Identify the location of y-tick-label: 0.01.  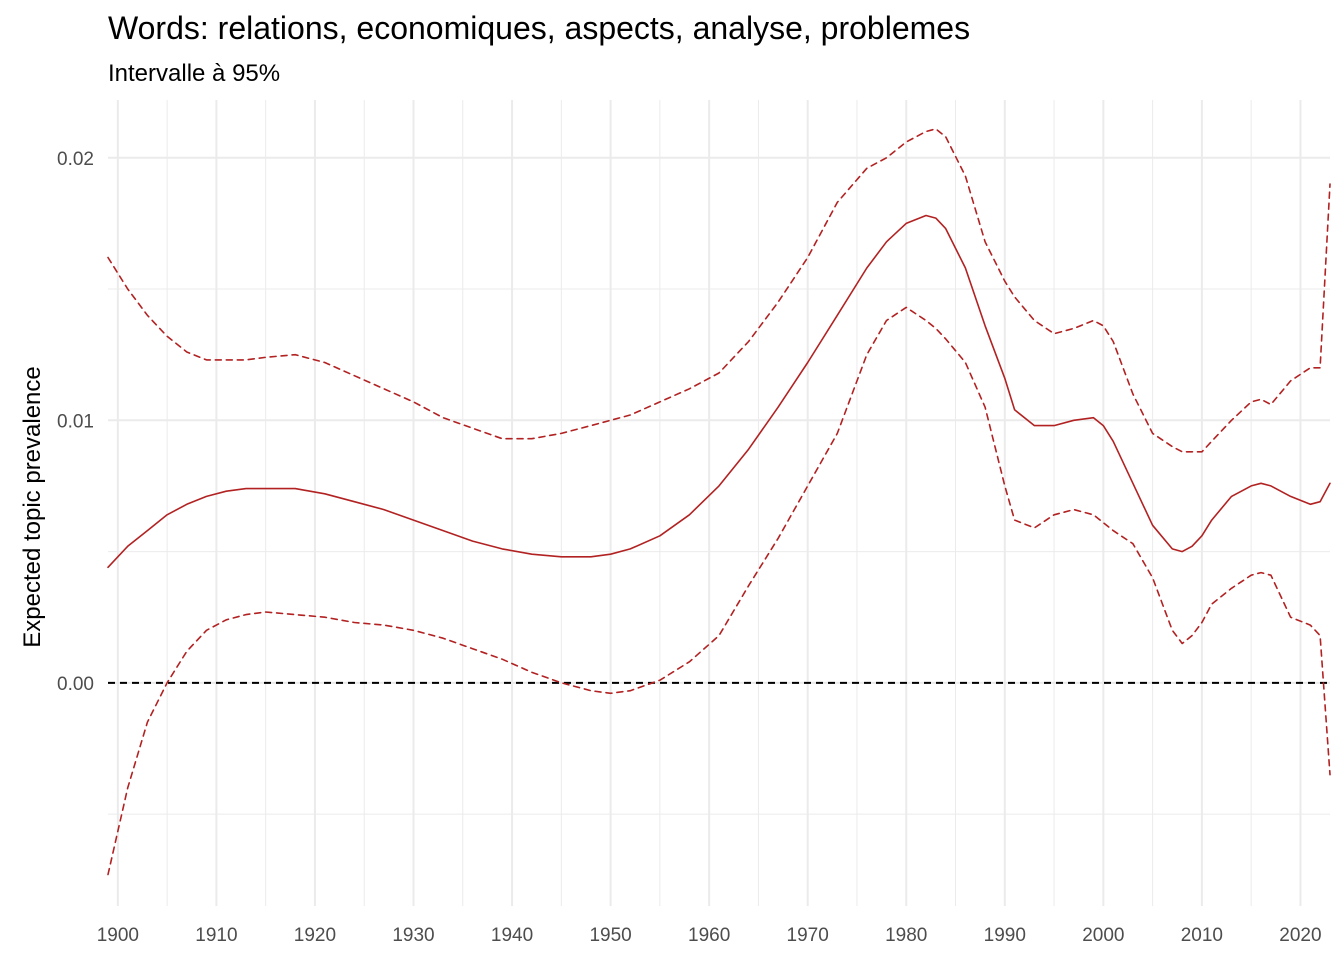
(75, 421).